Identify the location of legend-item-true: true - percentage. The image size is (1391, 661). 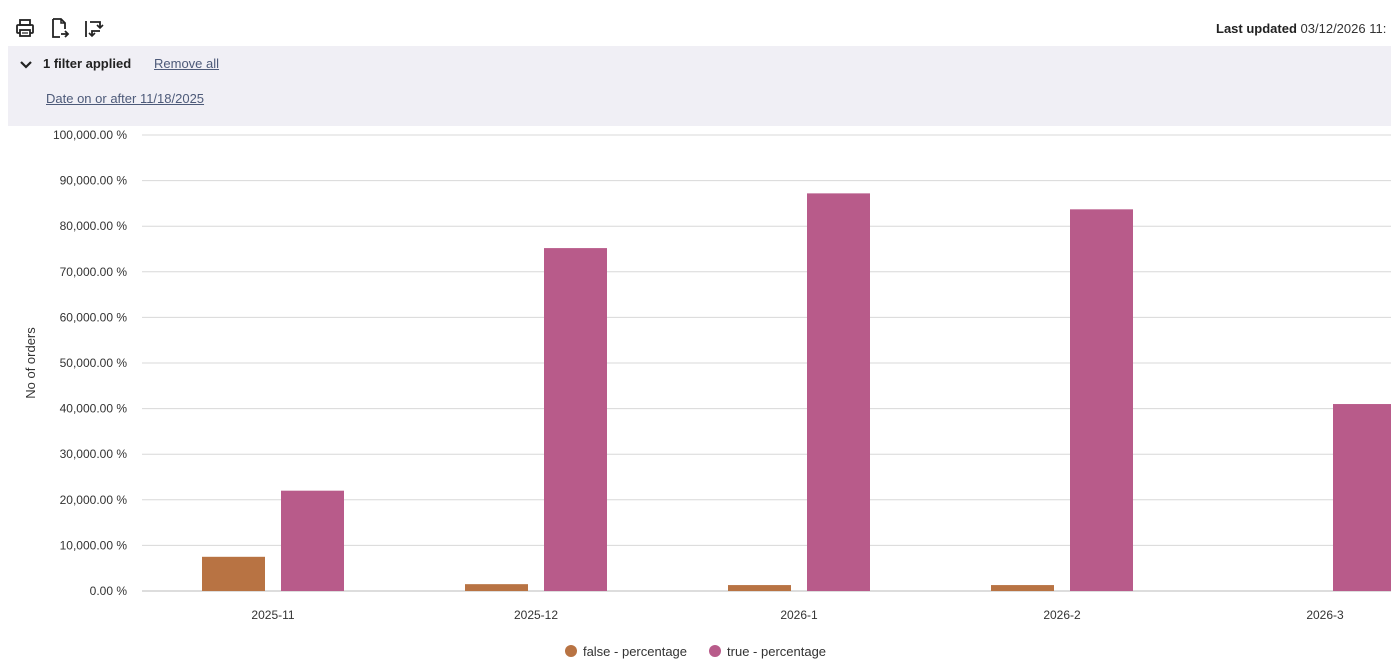
(767, 651).